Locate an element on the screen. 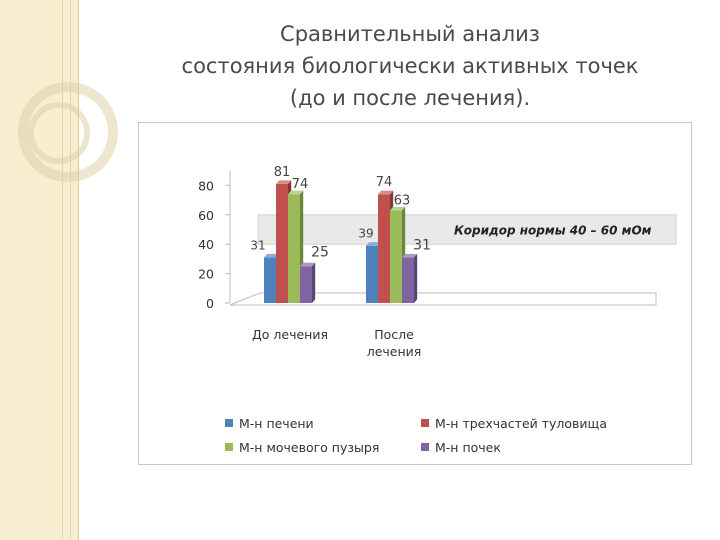  norm-corridor-band is located at coordinates (467, 229).